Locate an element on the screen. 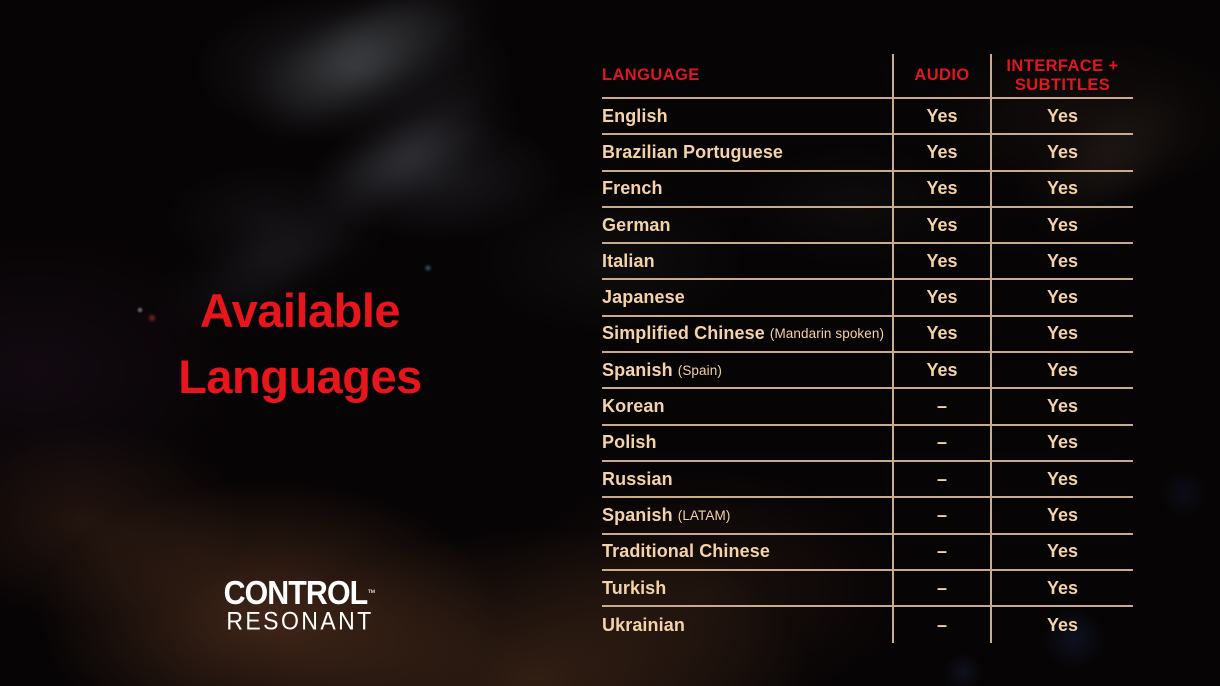 Image resolution: width=1220 pixels, height=686 pixels. language-cell: Russian is located at coordinates (747, 479).